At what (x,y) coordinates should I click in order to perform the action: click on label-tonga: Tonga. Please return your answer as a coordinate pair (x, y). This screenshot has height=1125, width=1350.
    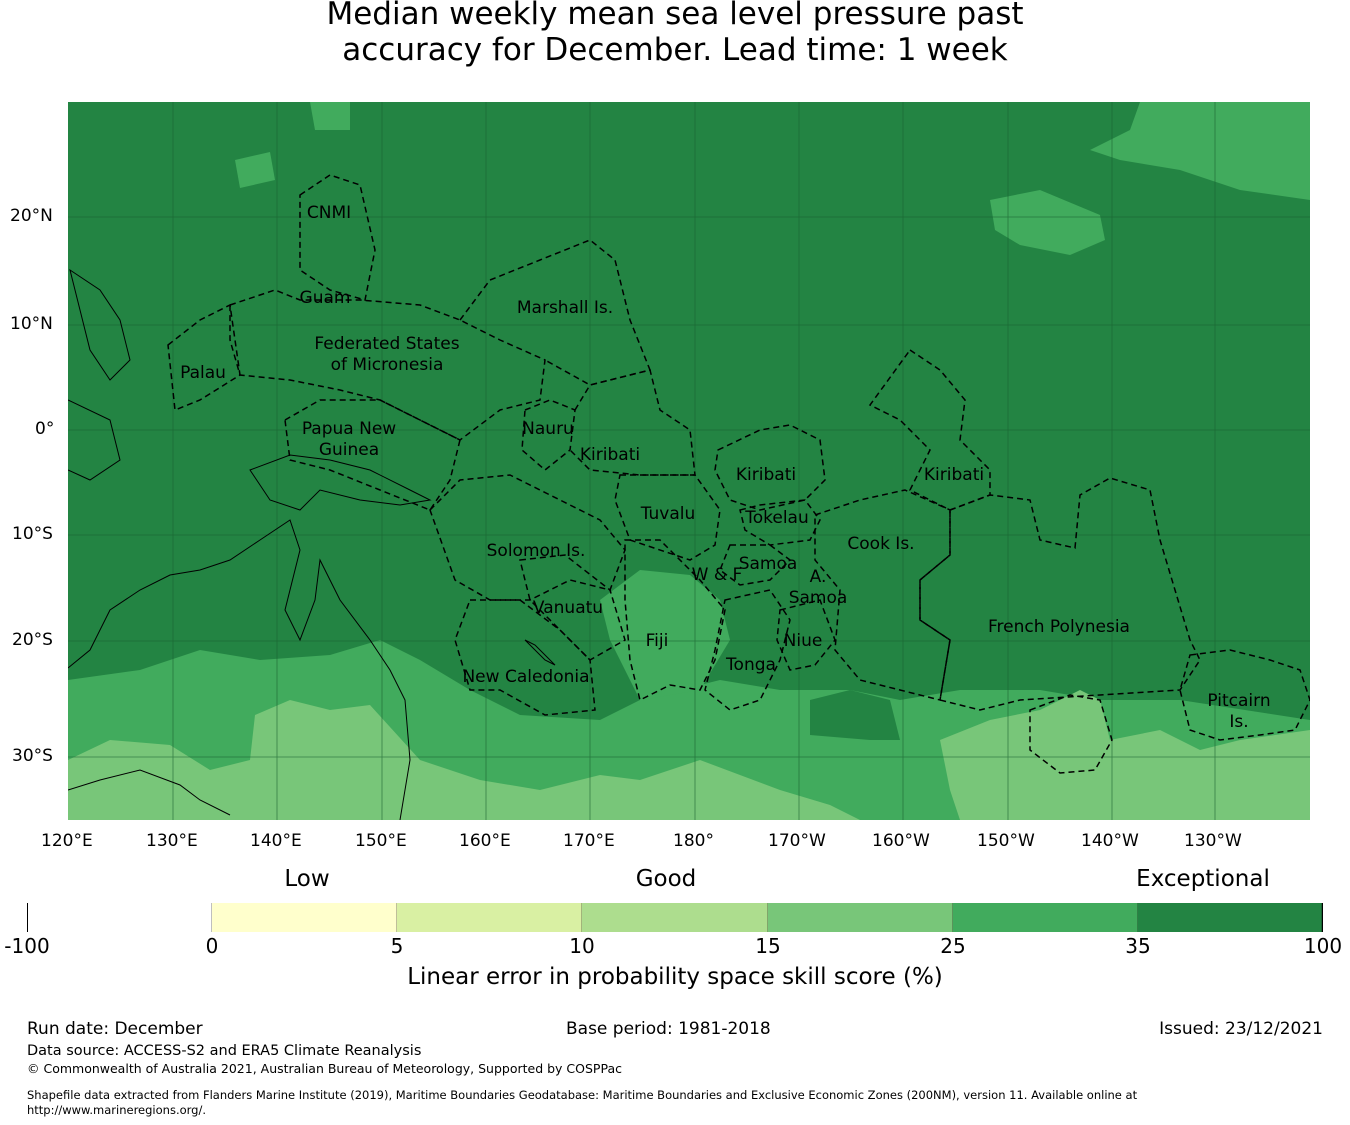
    Looking at the image, I should click on (750, 665).